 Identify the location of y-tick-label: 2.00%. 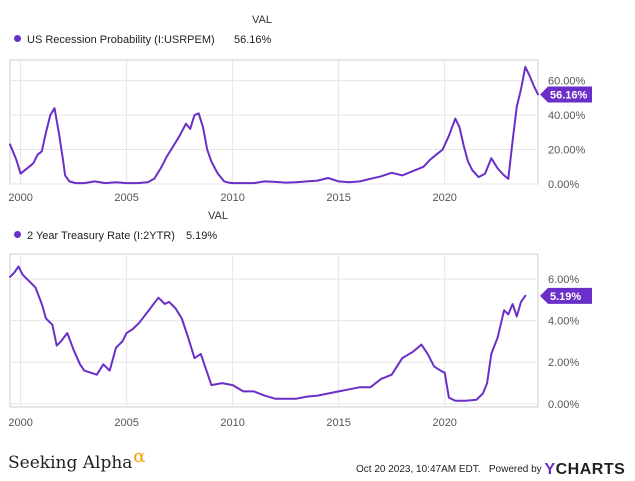
(563, 363).